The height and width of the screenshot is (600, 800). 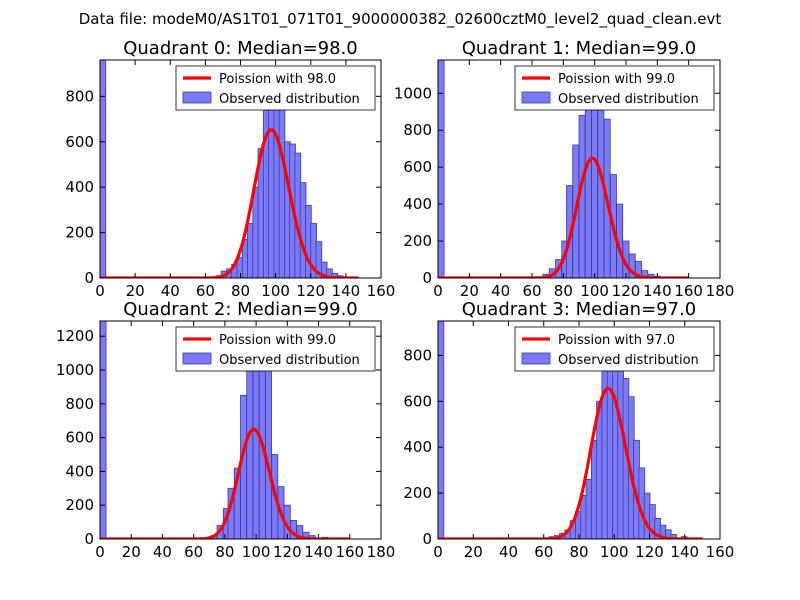 What do you see at coordinates (579, 309) in the screenshot?
I see `panel-title: Quadrant 3: Median=97.0` at bounding box center [579, 309].